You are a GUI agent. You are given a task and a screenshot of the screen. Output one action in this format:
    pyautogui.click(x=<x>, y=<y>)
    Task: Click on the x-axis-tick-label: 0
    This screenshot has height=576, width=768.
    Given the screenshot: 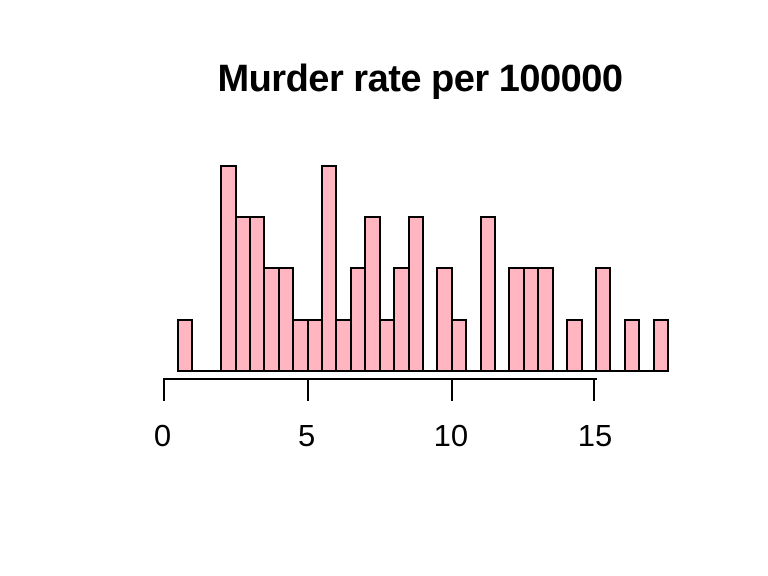 What is the action you would take?
    pyautogui.click(x=162, y=435)
    